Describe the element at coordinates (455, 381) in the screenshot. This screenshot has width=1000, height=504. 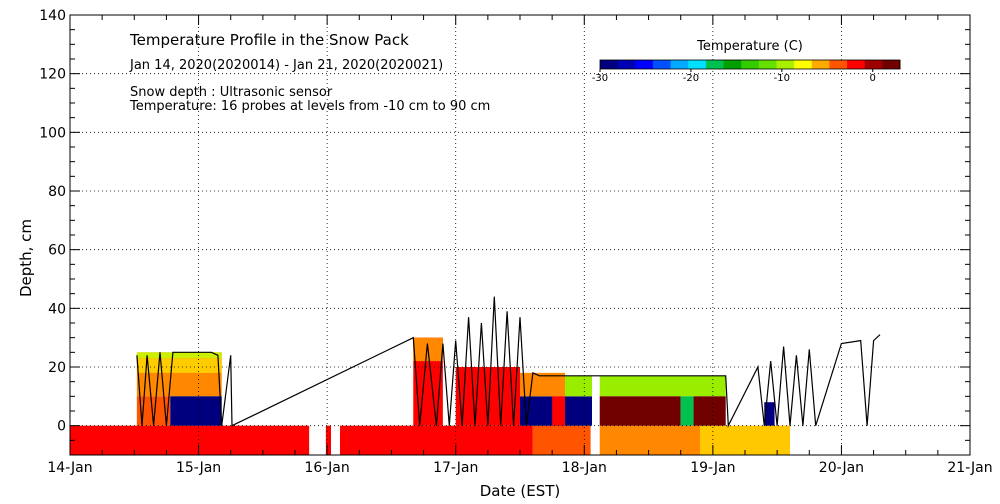
I see `snow-temperature-layer` at that location.